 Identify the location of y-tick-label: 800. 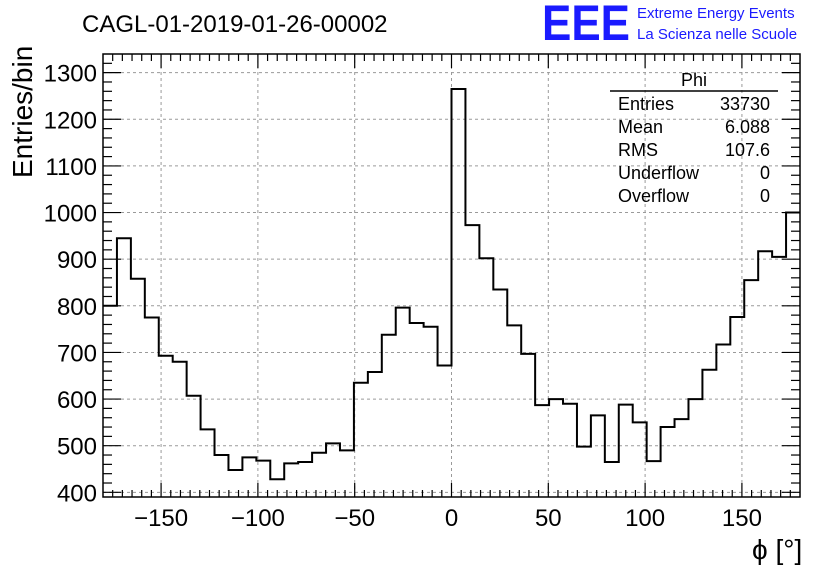
(77, 307).